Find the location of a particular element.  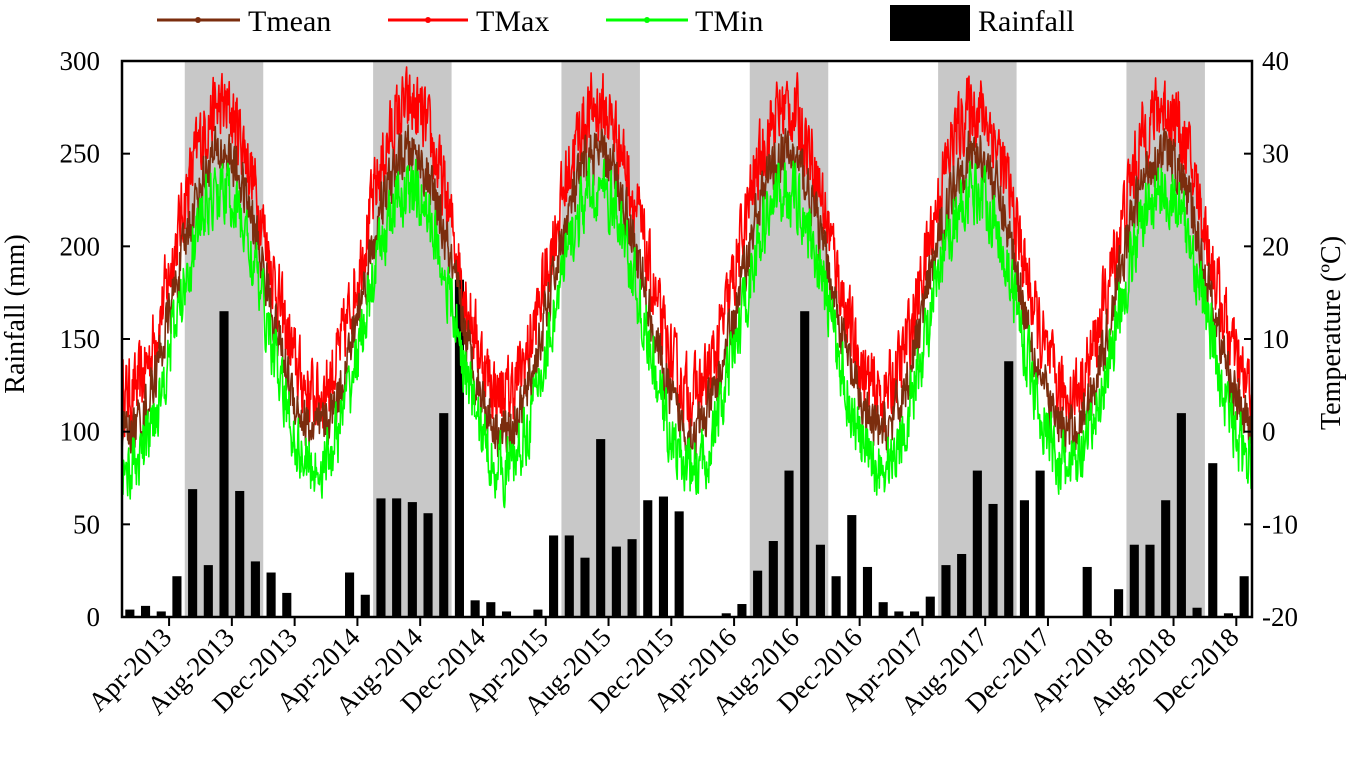

legend-tmax-label: TMax is located at coordinates (512, 21).